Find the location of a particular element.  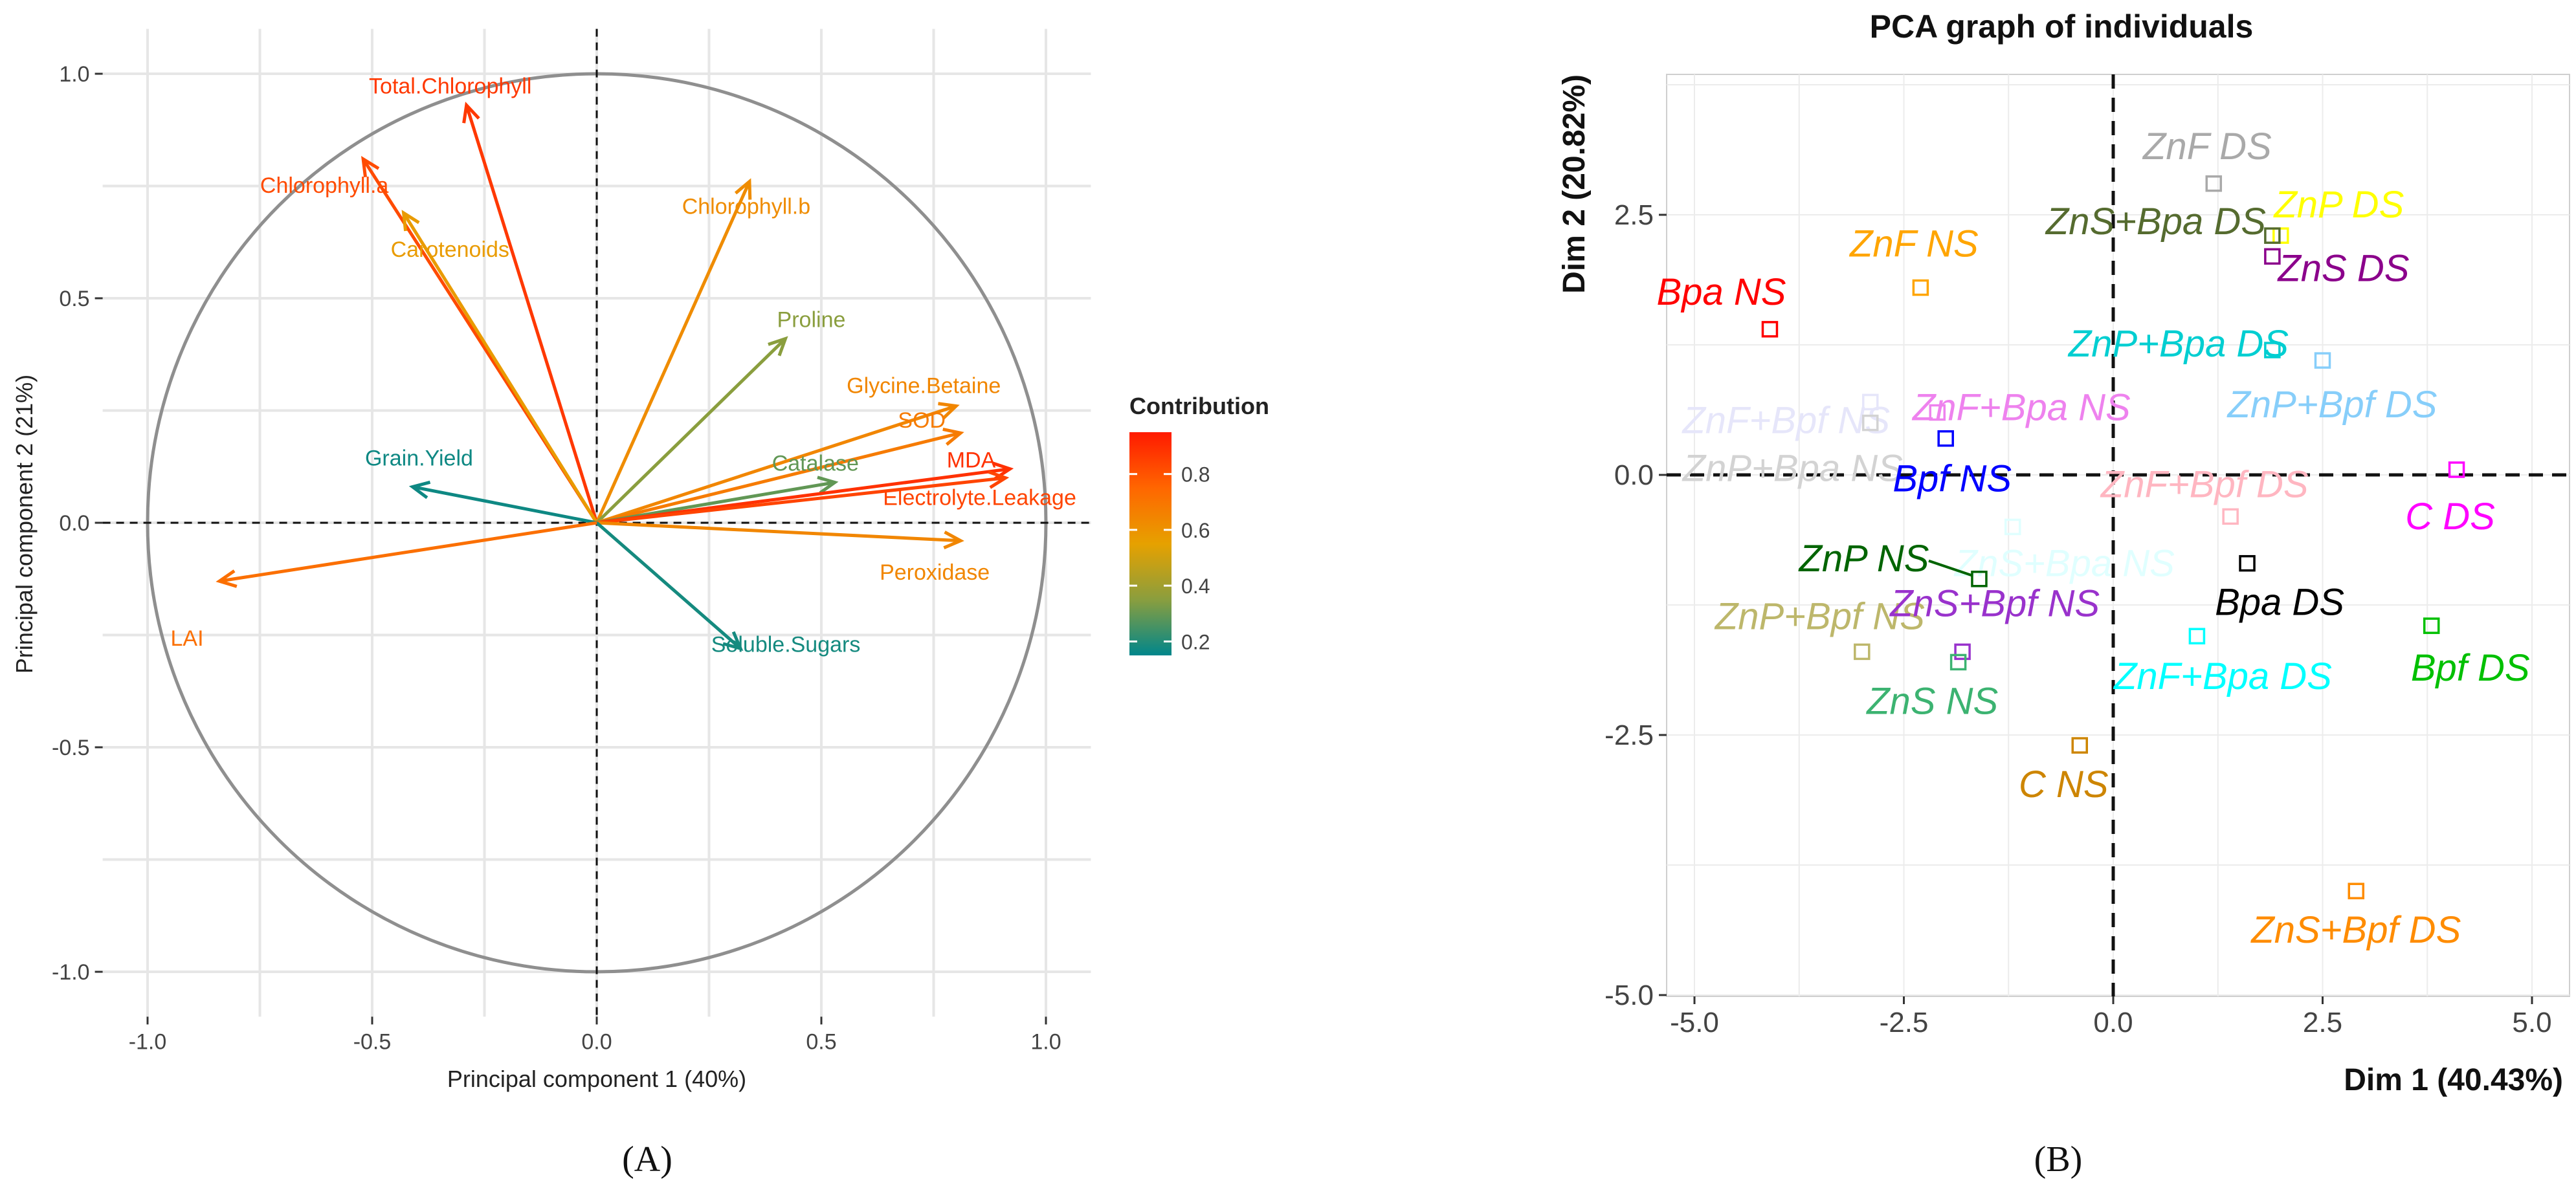

panel-label-b: (B) is located at coordinates (2058, 1159).